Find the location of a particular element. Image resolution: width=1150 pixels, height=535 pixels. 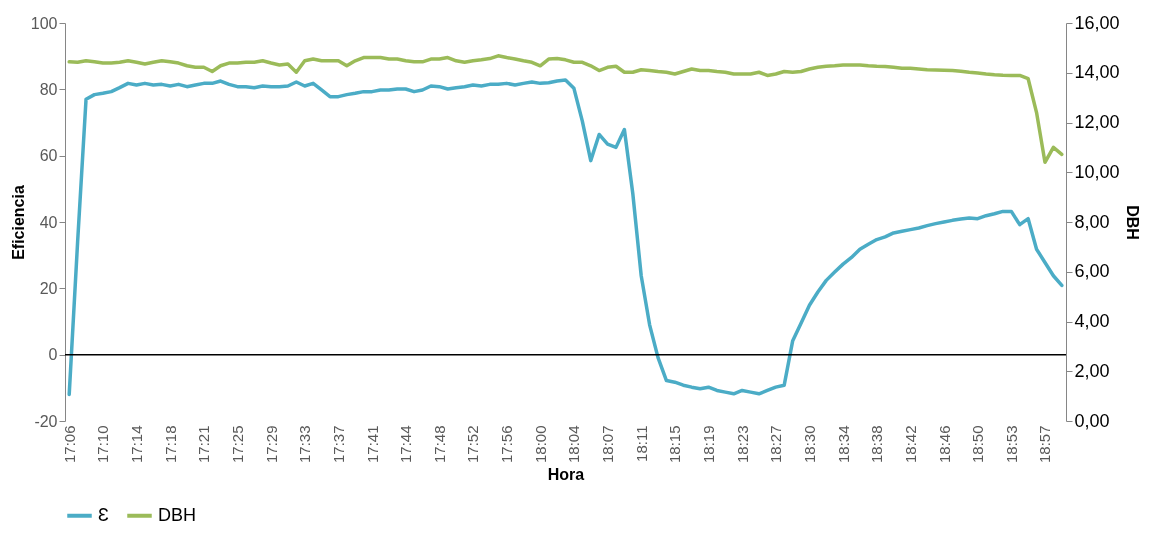

y2-tick-label: 0,00 is located at coordinates (1092, 420).